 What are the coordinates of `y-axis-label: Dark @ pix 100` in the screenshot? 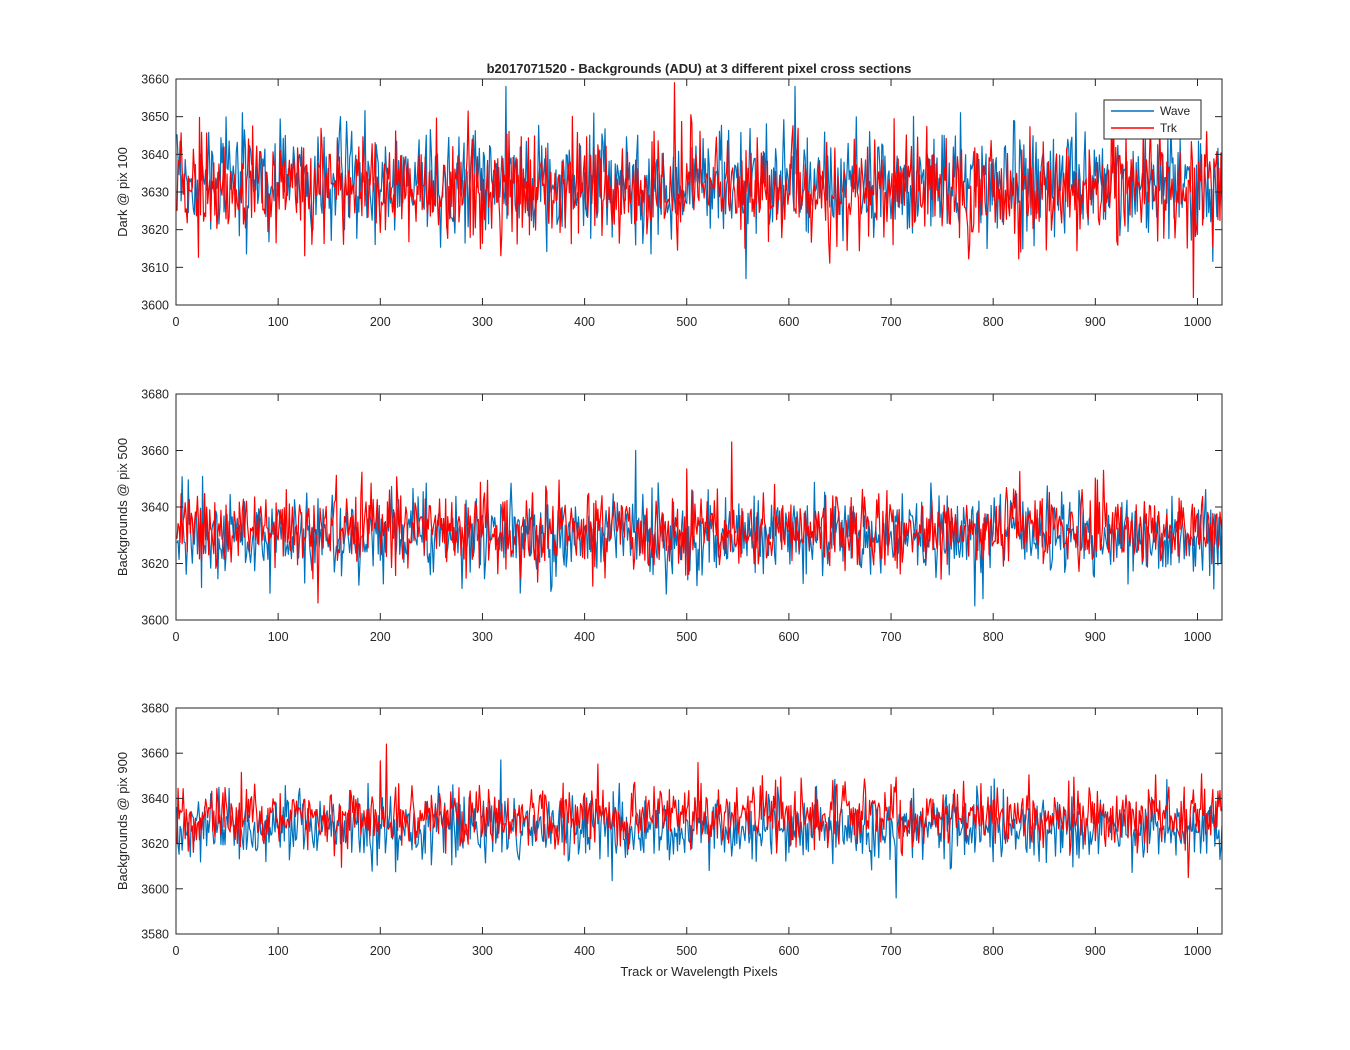 It's located at (122, 192).